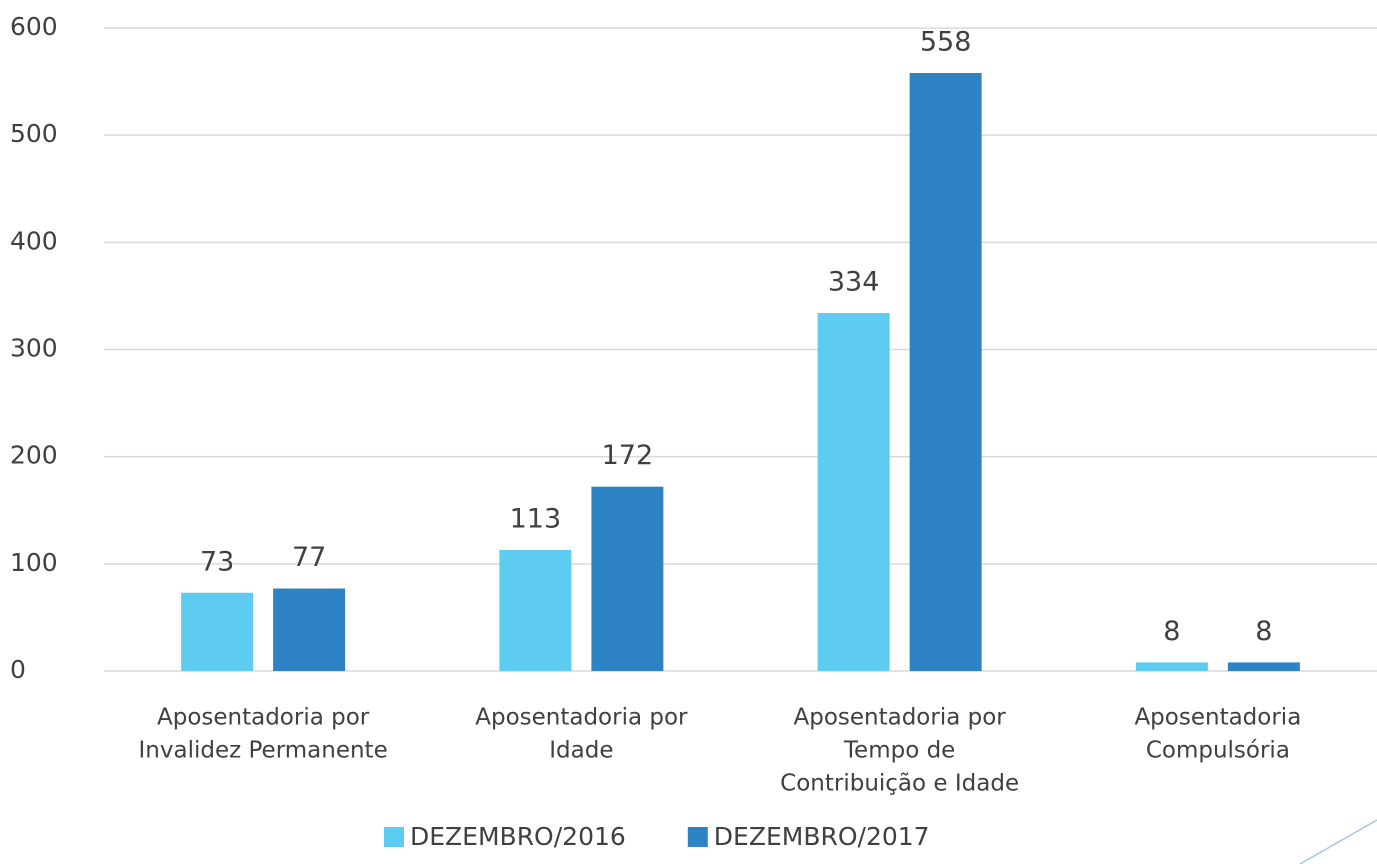  I want to click on y-tick-label: 0, so click(18, 669).